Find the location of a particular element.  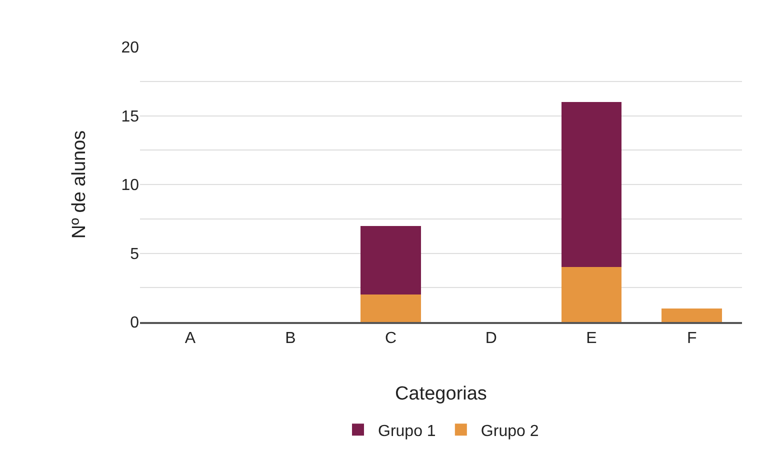

y-tick-label: 20 is located at coordinates (130, 48).